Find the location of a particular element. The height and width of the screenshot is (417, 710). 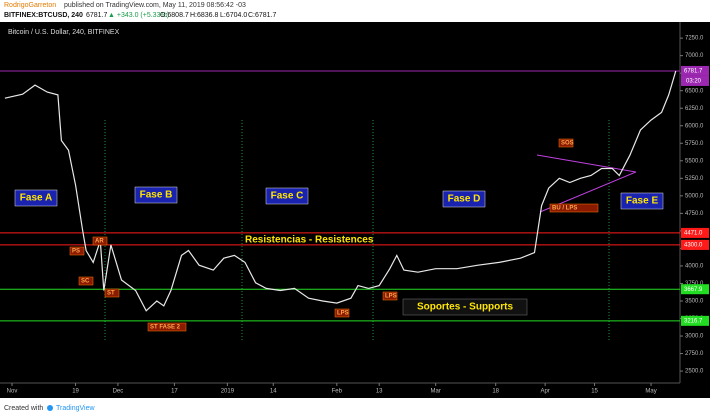

level-label: 4300.0 is located at coordinates (693, 245).